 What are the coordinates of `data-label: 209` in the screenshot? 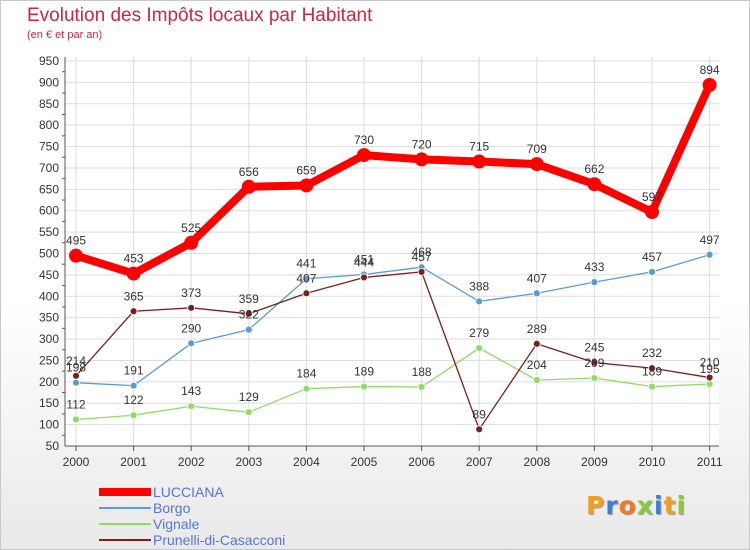 It's located at (594, 363).